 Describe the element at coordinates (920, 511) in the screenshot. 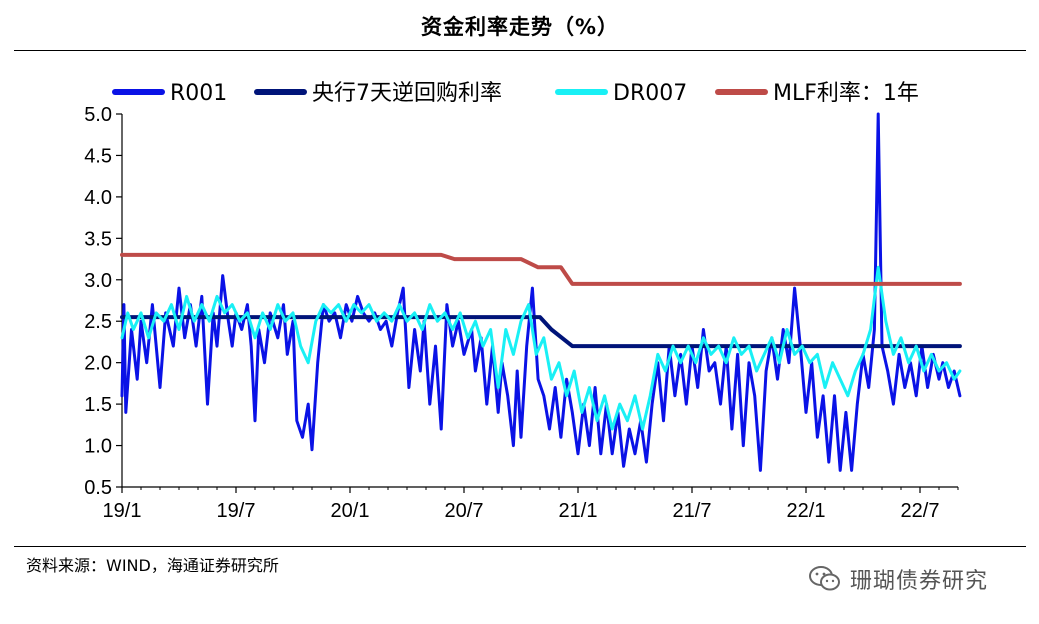

I see `x-tick-label: 22/7` at that location.